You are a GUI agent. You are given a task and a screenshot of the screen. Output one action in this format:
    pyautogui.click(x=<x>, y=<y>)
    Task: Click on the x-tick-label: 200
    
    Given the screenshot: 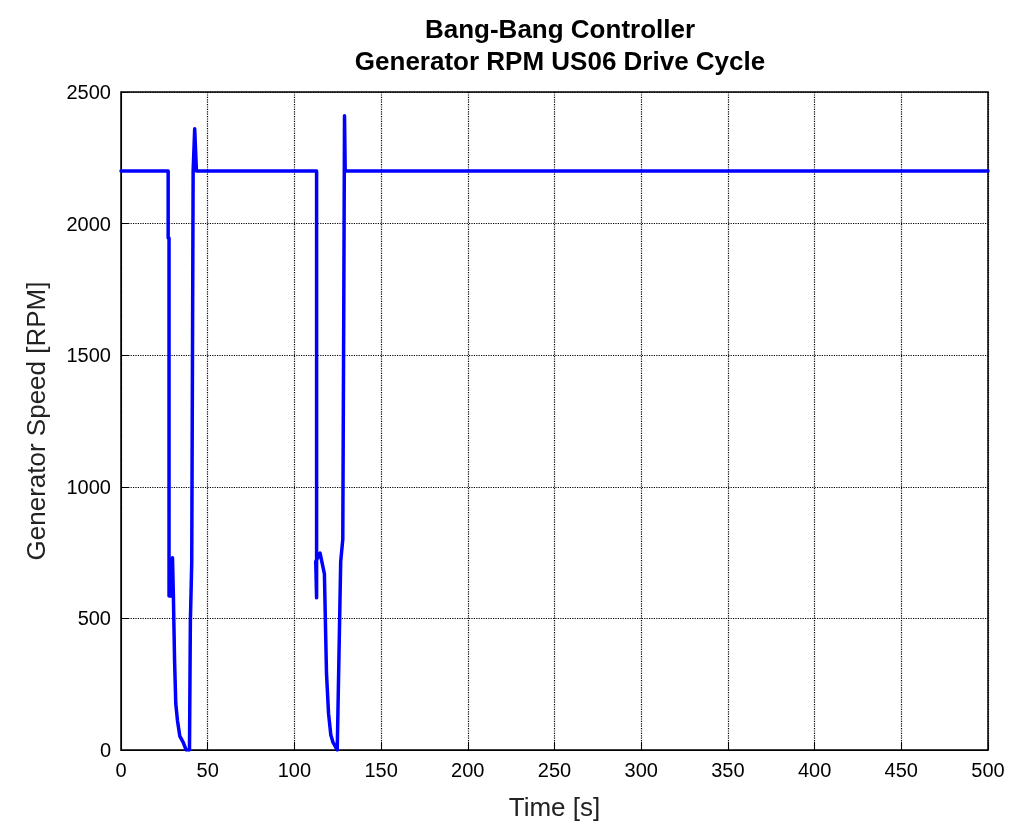 What is the action you would take?
    pyautogui.click(x=468, y=770)
    